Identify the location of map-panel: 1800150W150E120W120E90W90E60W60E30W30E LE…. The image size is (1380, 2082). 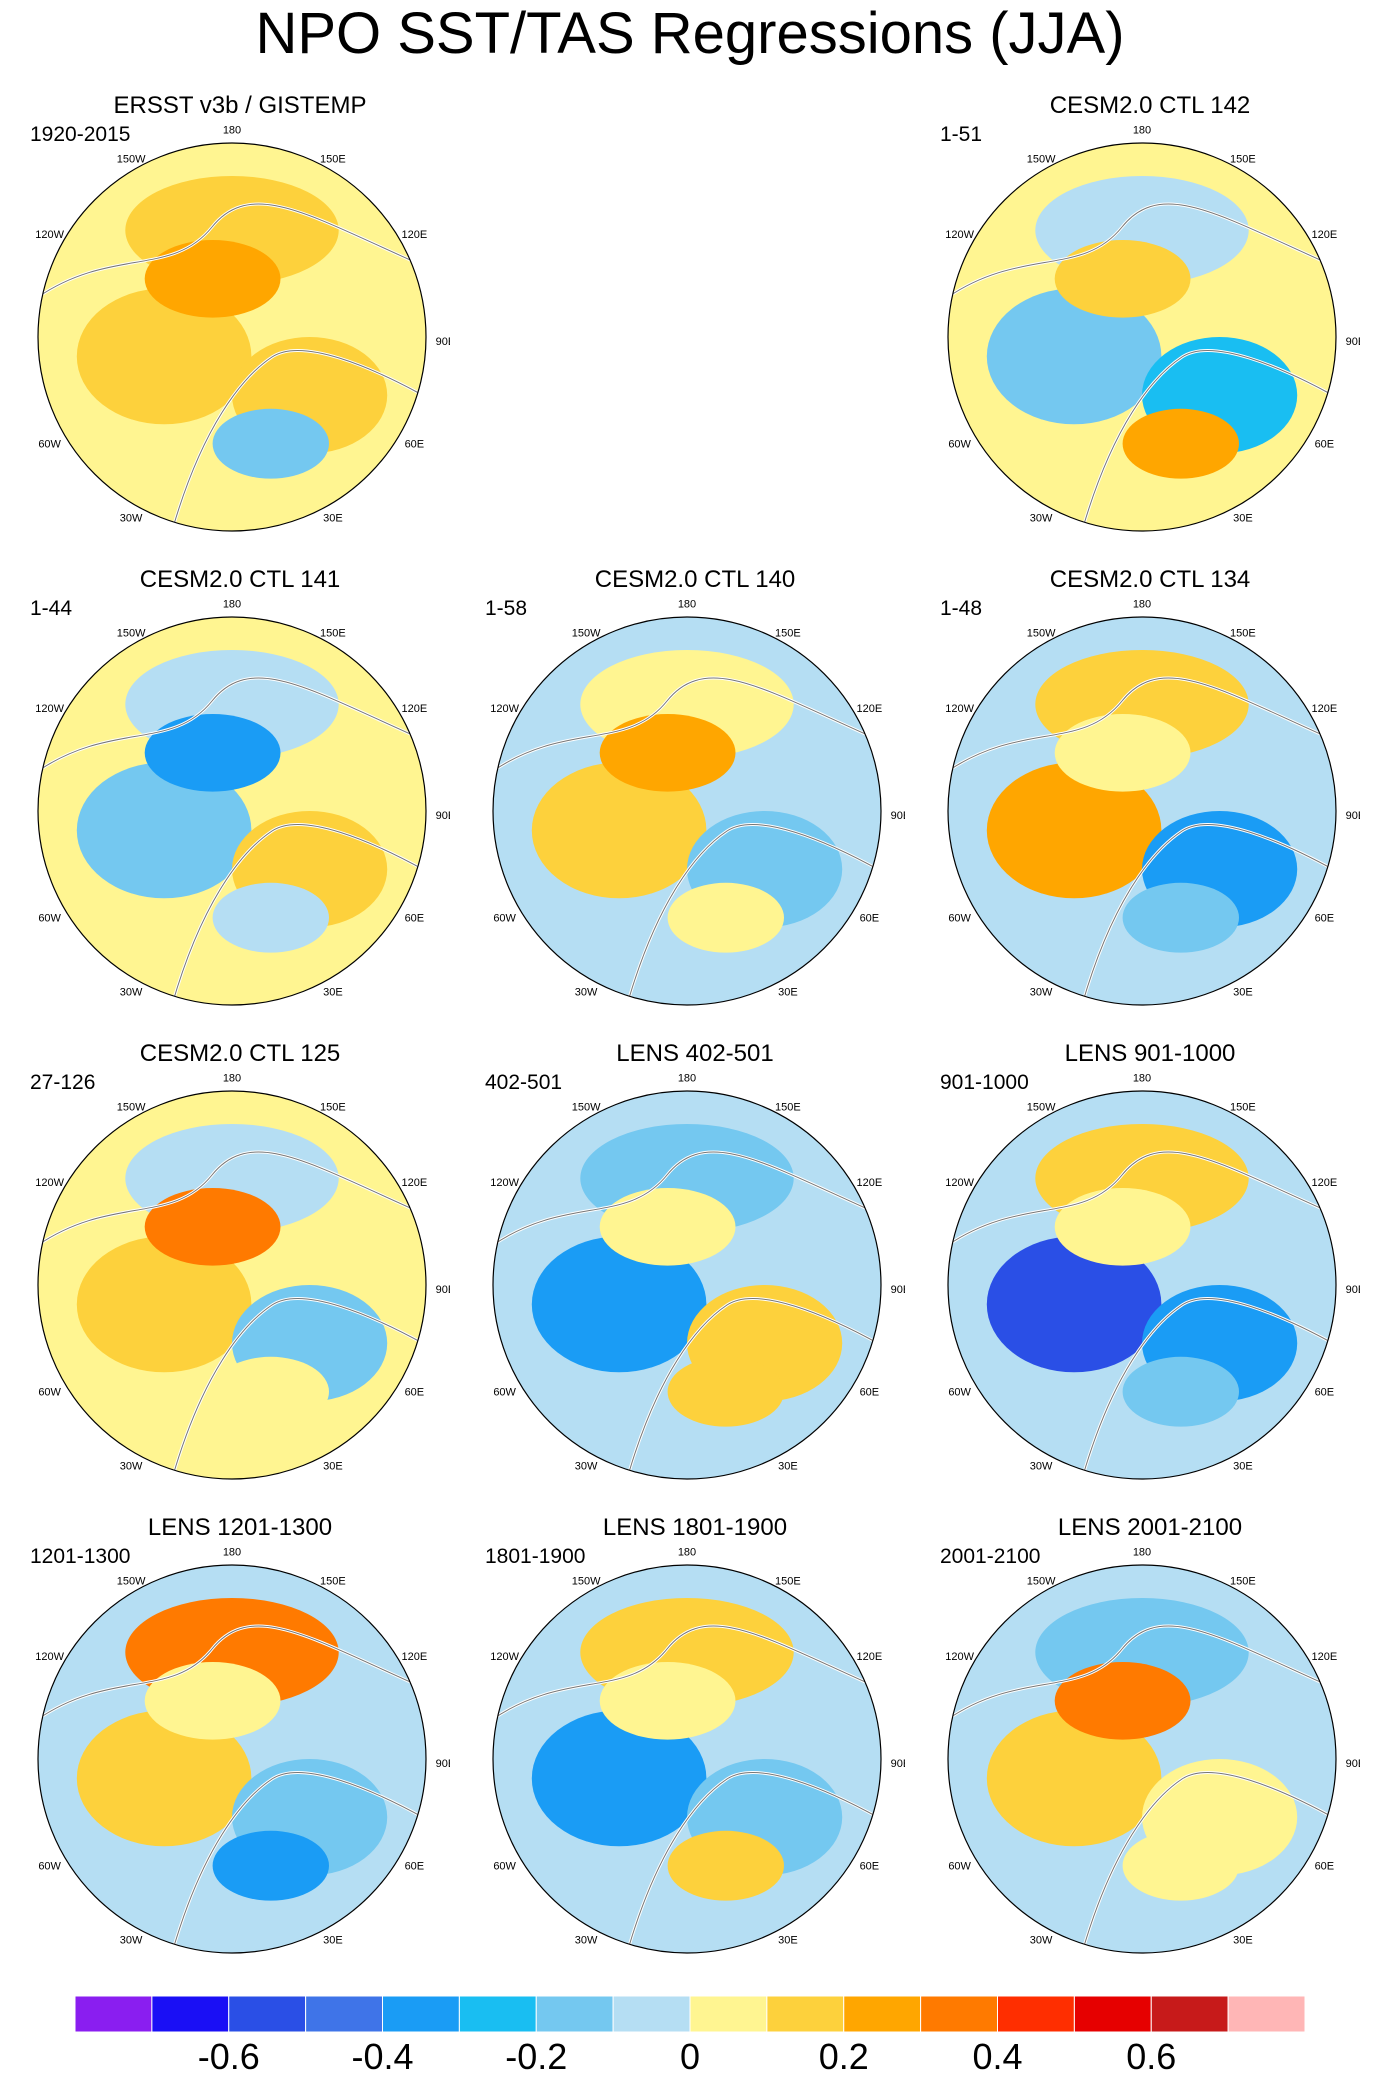
(1150, 1734).